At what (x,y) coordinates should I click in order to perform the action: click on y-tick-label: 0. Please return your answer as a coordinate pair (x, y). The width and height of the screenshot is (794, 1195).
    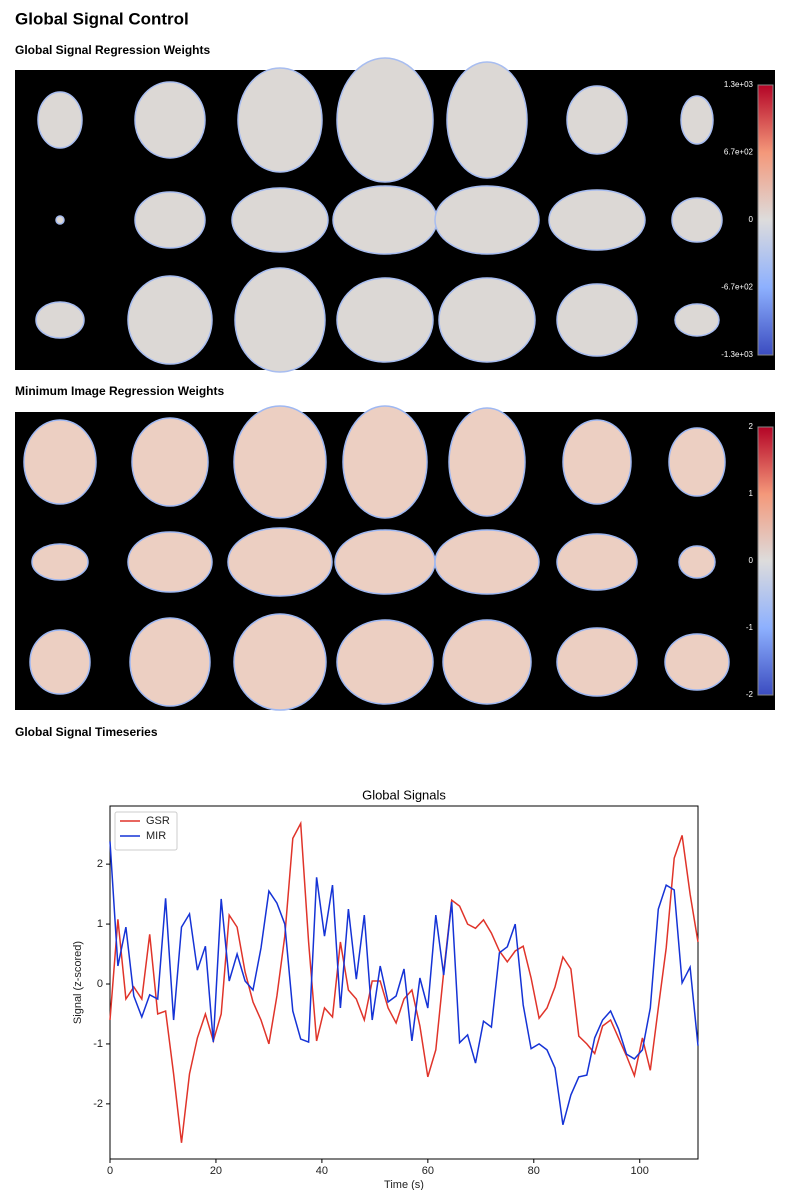
    Looking at the image, I should click on (100, 984).